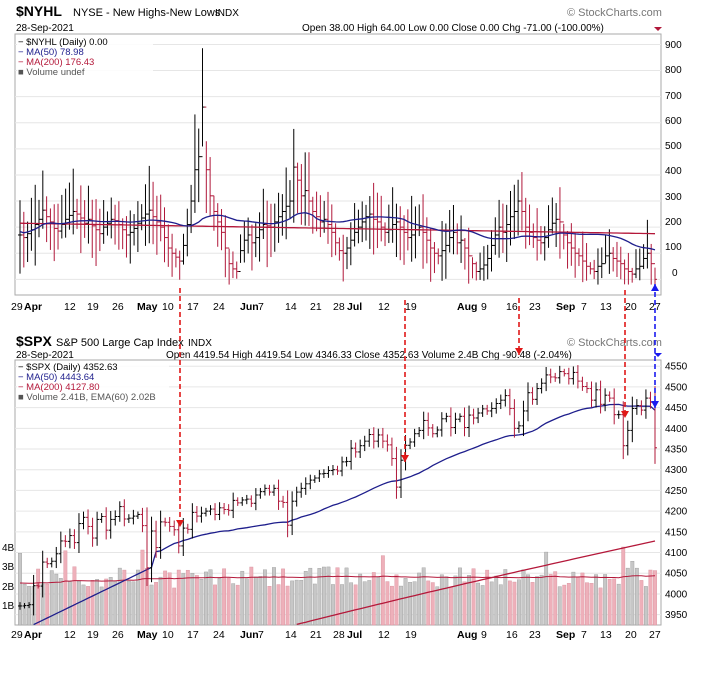 The height and width of the screenshot is (685, 719). What do you see at coordinates (33, 635) in the screenshot?
I see `x-axis-label: Apr` at bounding box center [33, 635].